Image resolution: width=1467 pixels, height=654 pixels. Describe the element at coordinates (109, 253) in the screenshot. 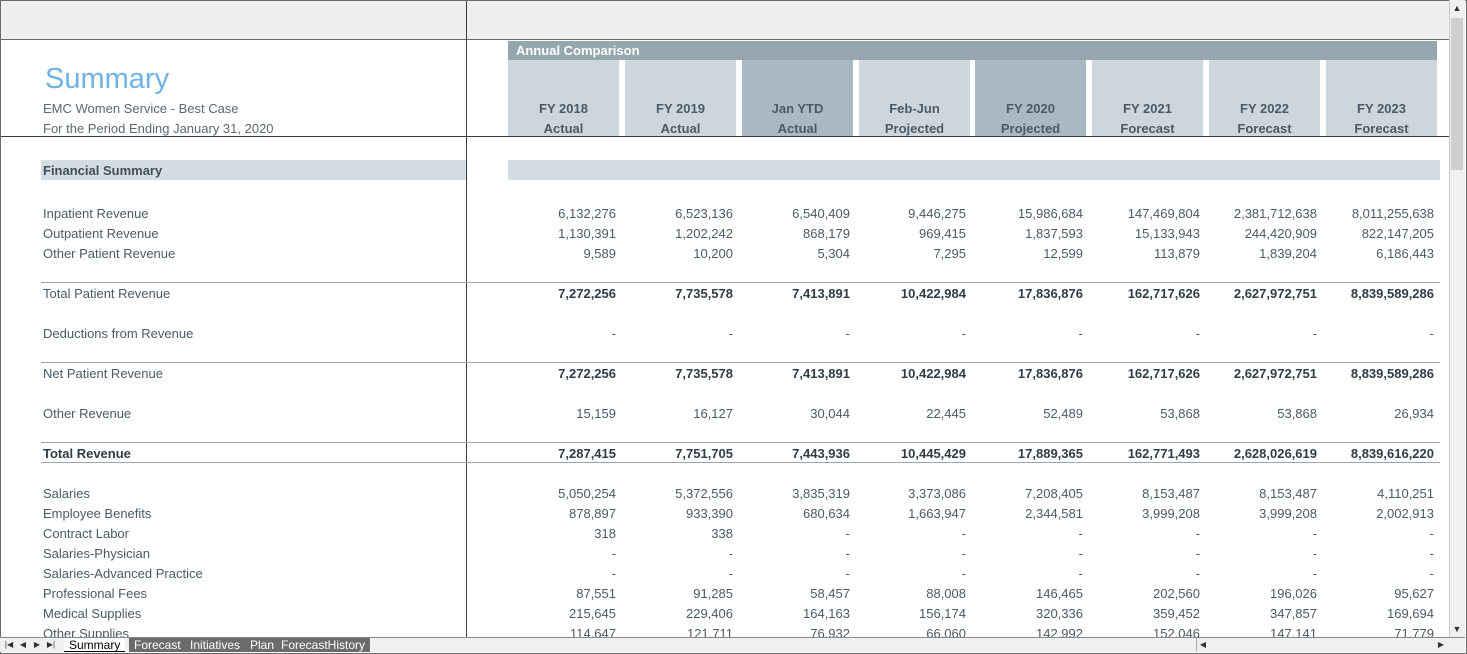

I see `row-label: Other Patient Revenue` at that location.